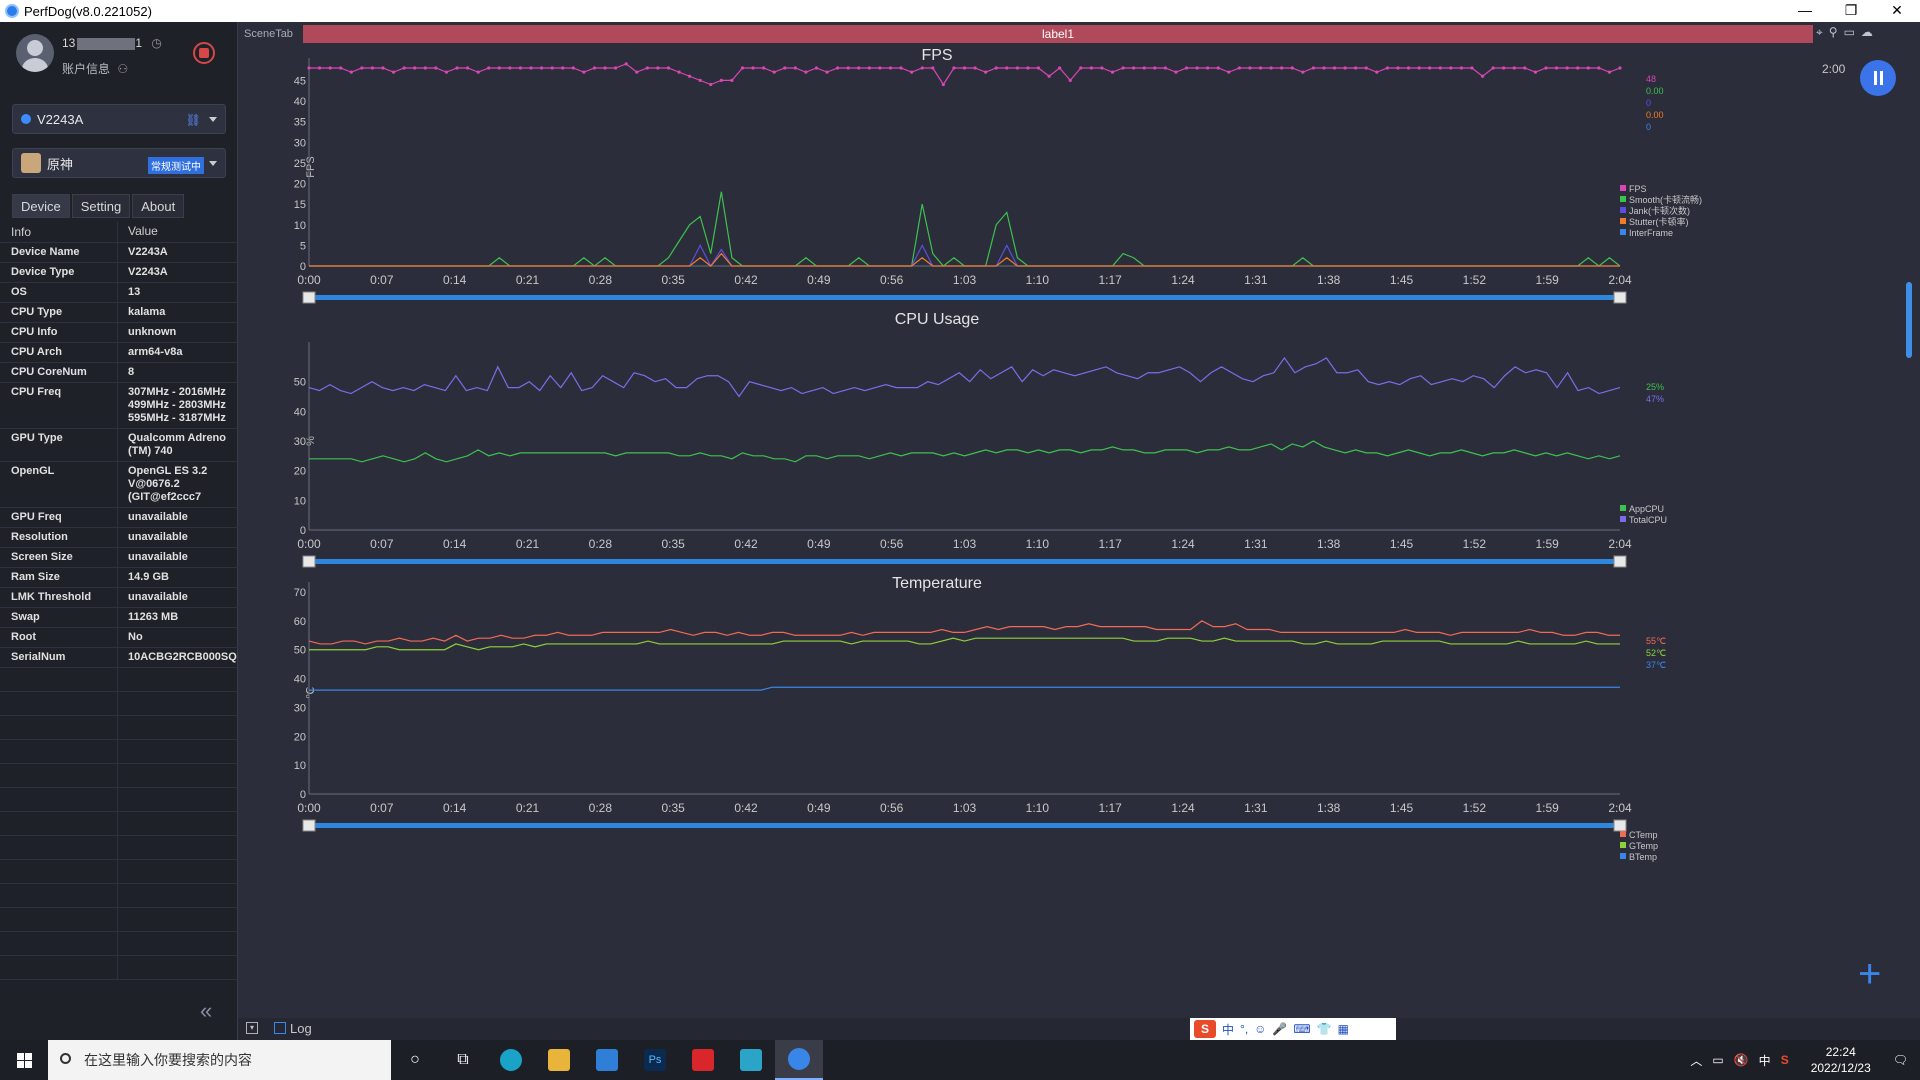 This screenshot has height=1080, width=1920. Describe the element at coordinates (59, 557) in the screenshot. I see `info-key: Screen Size` at that location.